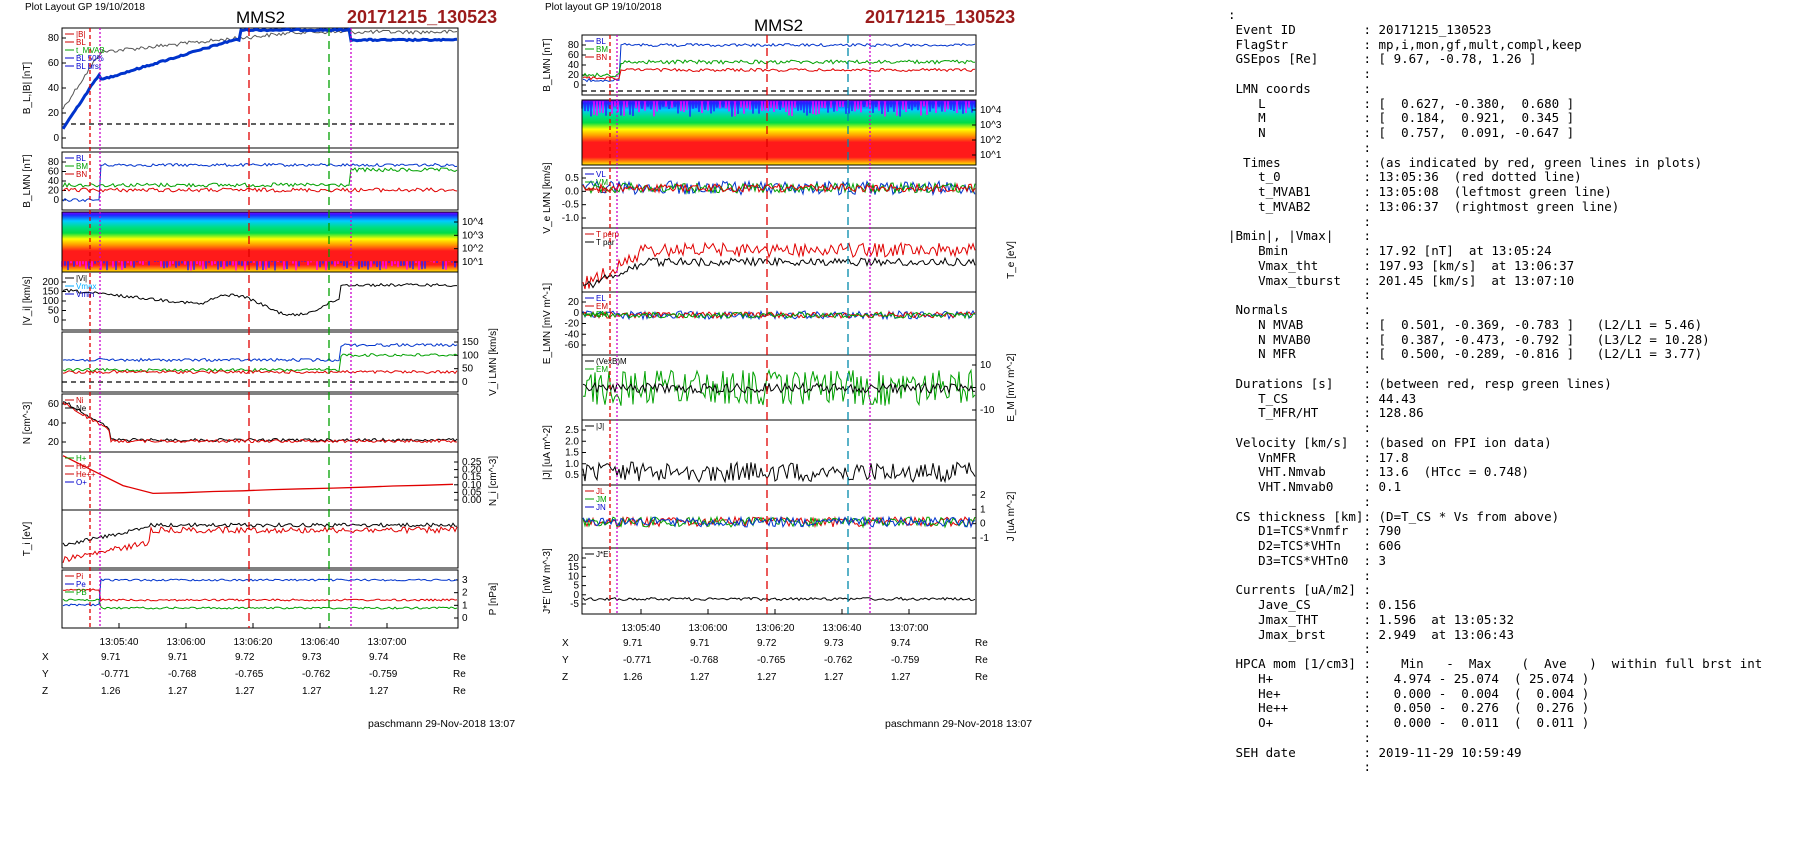 This screenshot has height=841, width=1804. What do you see at coordinates (572, 464) in the screenshot?
I see `y-tick-label: 1.0` at bounding box center [572, 464].